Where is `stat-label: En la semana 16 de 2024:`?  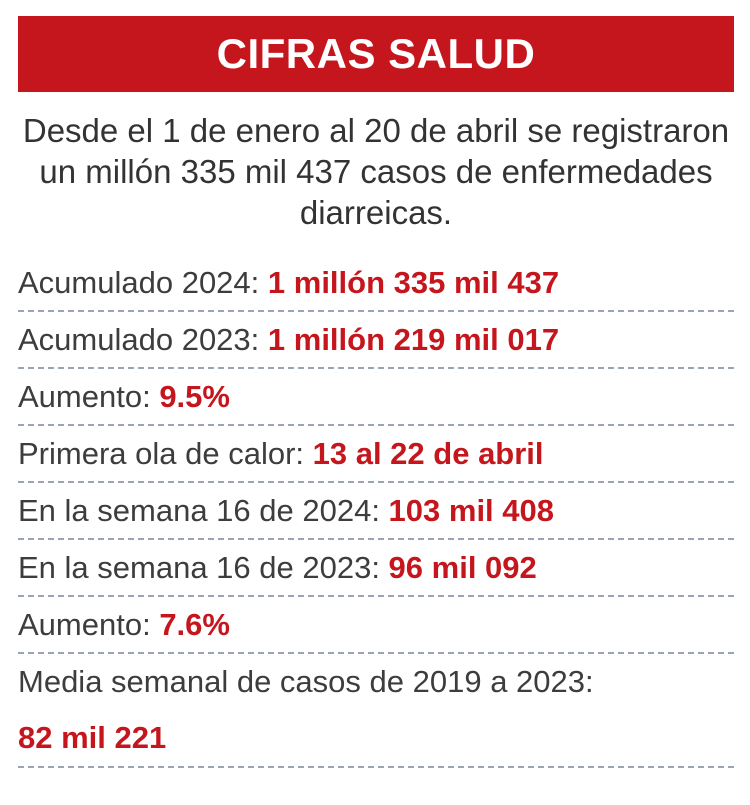 stat-label: En la semana 16 de 2024: is located at coordinates (203, 510).